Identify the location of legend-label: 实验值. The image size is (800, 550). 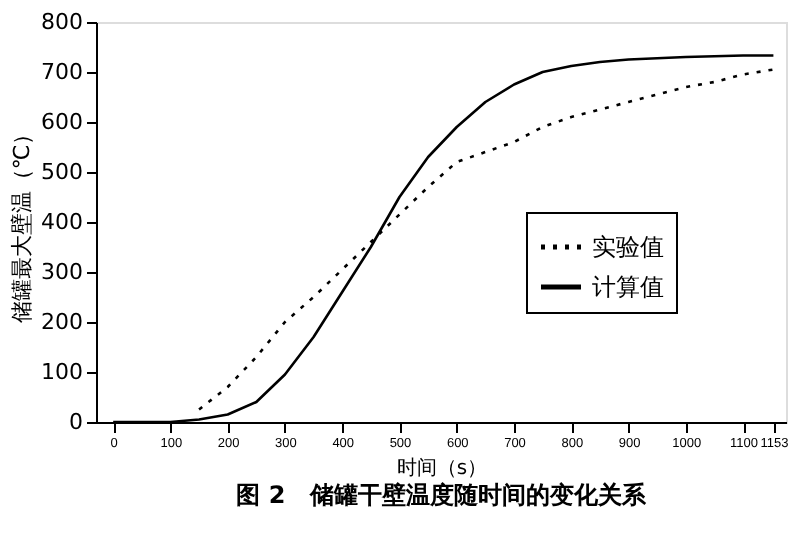
(628, 247).